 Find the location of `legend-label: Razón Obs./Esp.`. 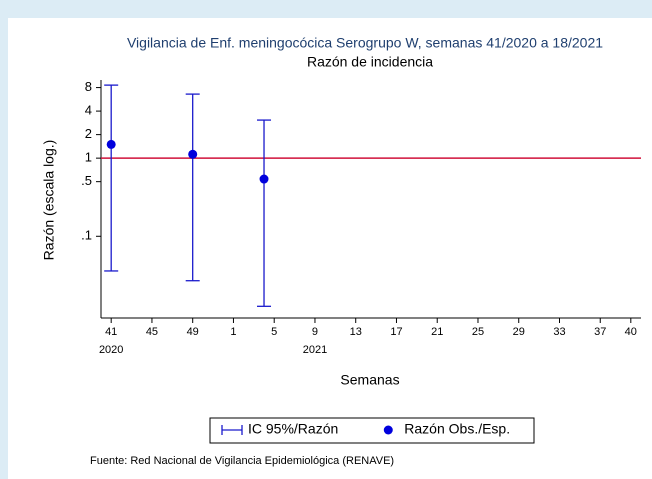

legend-label: Razón Obs./Esp. is located at coordinates (457, 429).